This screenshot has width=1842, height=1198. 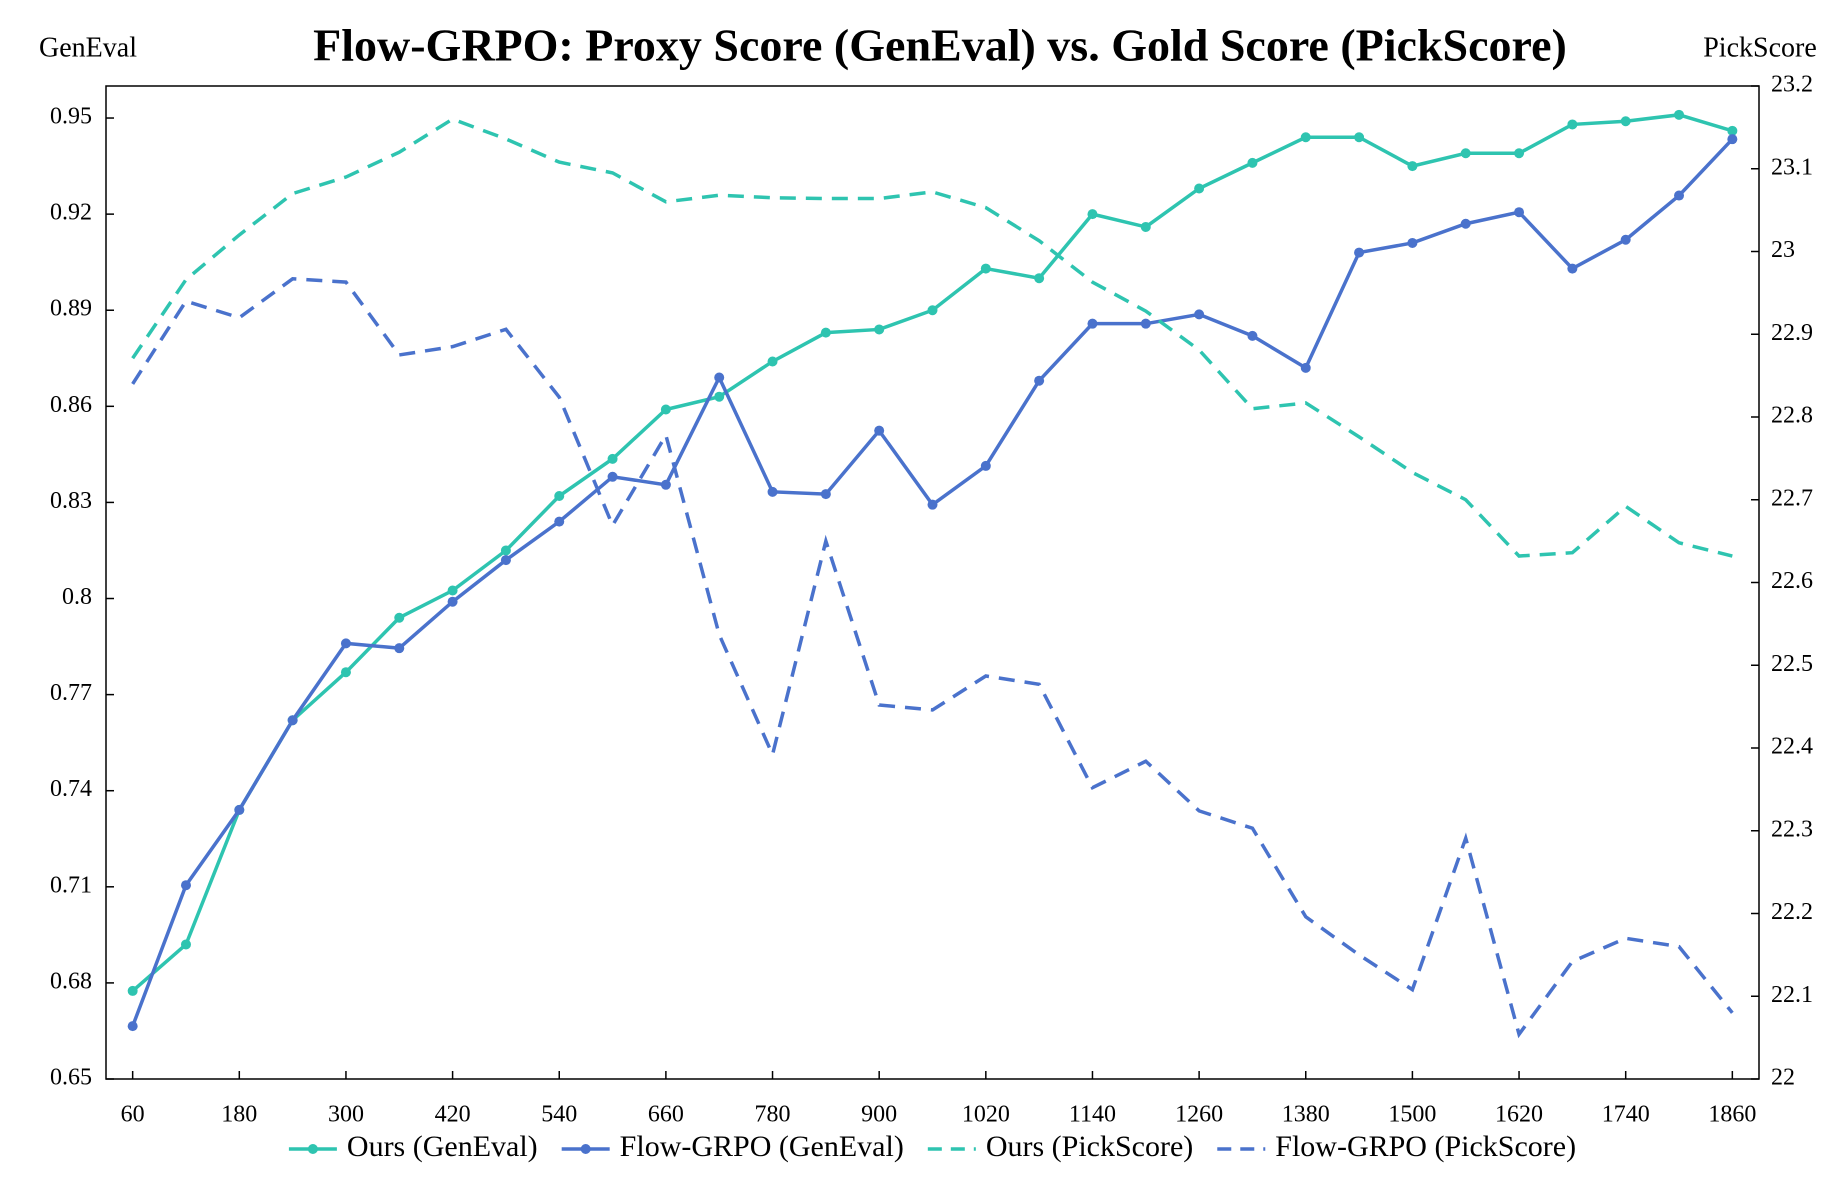 What do you see at coordinates (71, 117) in the screenshot?
I see `y-tick-label: 0.95` at bounding box center [71, 117].